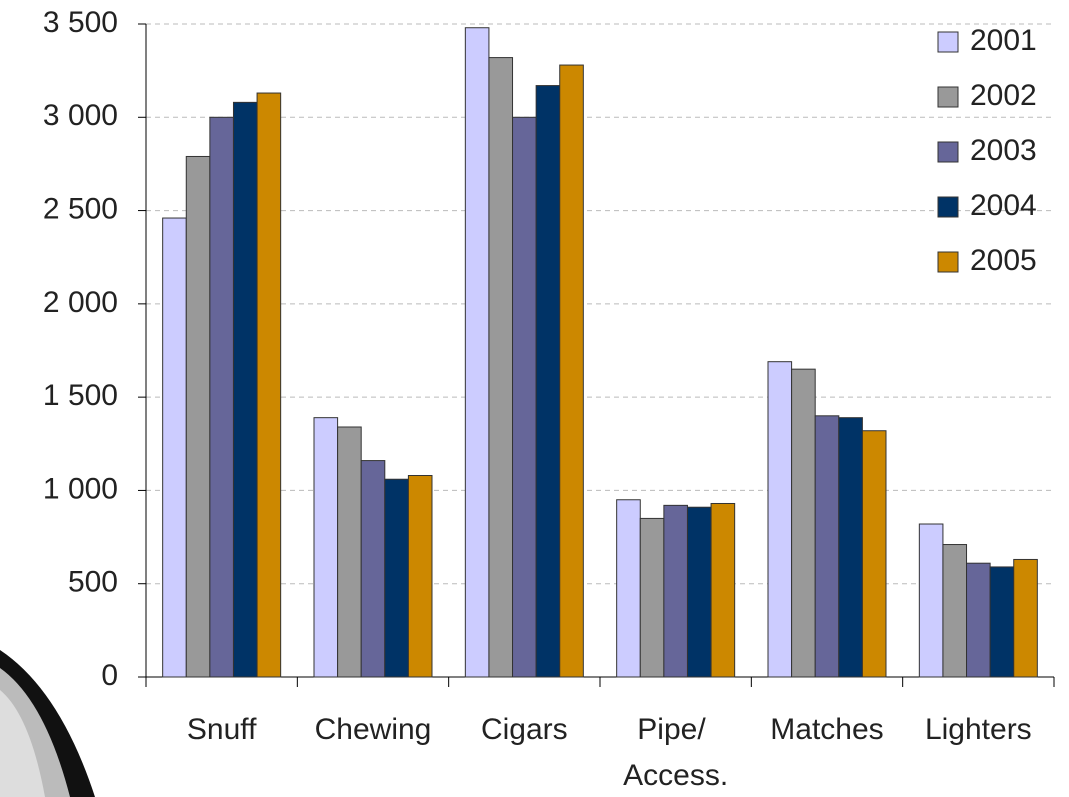 The image size is (1069, 797). I want to click on y-tick-label: 3 000, so click(80, 115).